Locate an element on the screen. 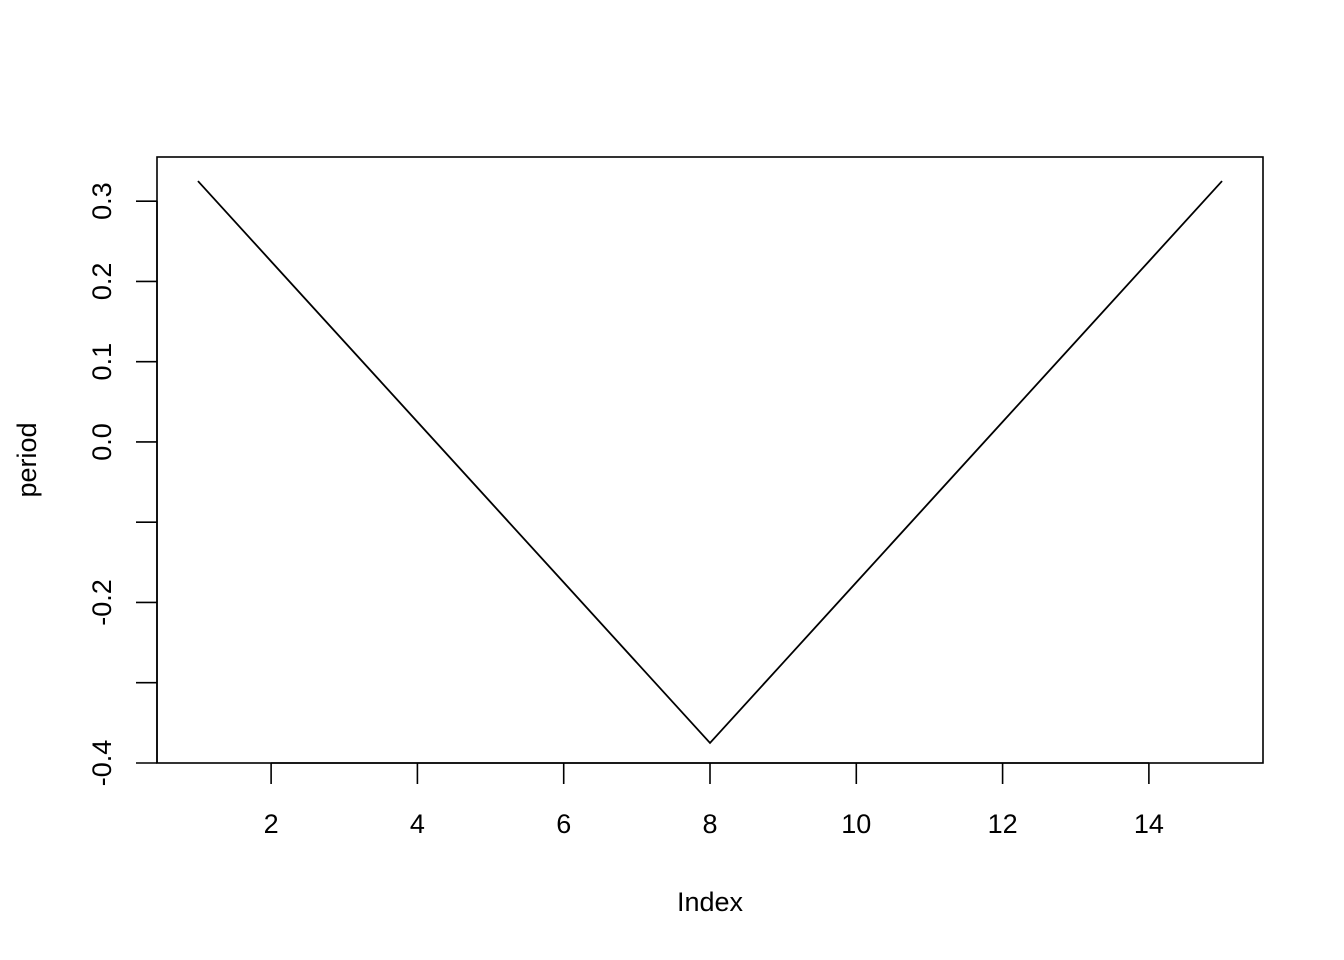 Image resolution: width=1344 pixels, height=960 pixels. x-axis-title: Index is located at coordinates (710, 902).